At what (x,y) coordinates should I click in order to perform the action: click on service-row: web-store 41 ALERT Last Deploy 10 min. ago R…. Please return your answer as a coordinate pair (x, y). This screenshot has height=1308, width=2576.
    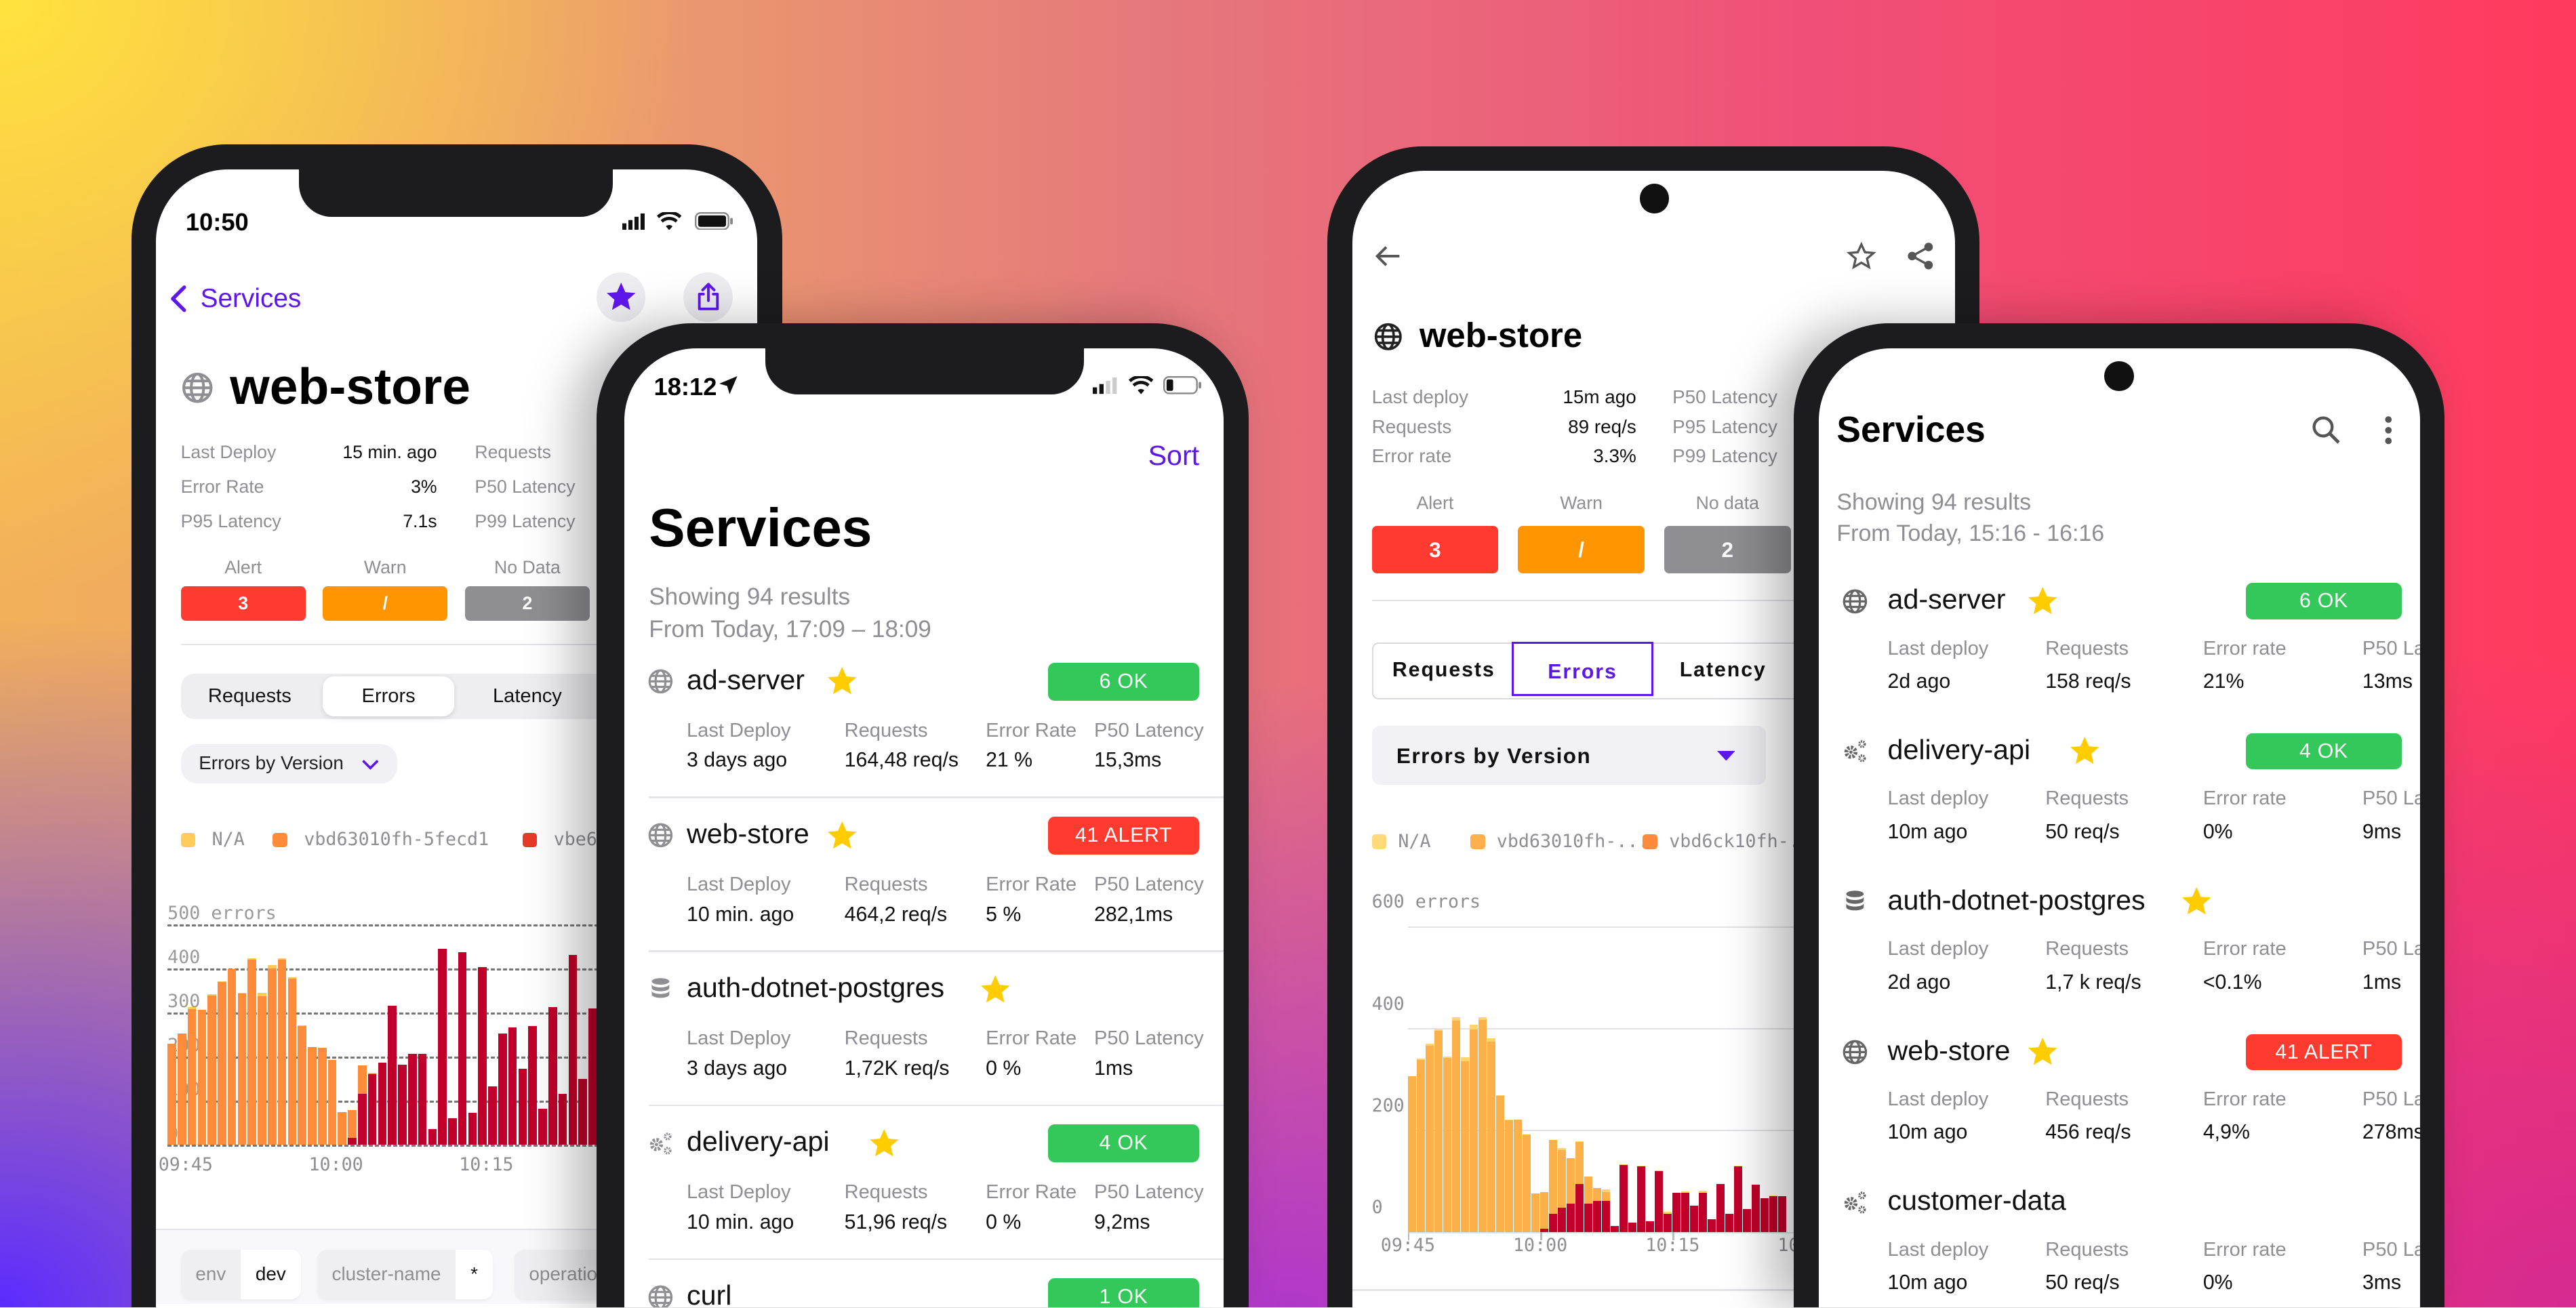
    Looking at the image, I should click on (924, 890).